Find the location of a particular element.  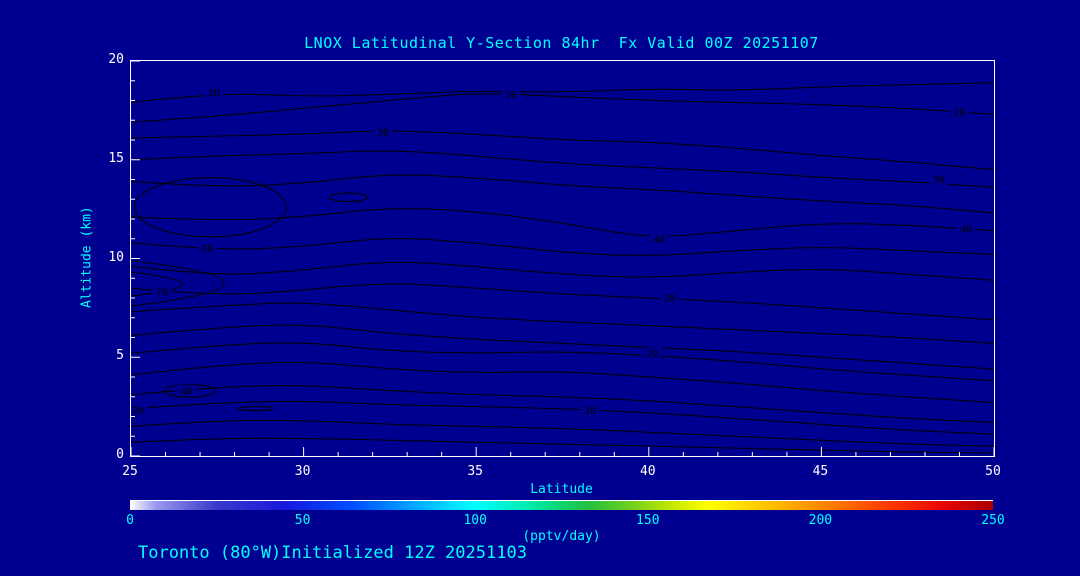

colorbar-tick-100: 100 is located at coordinates (475, 520).